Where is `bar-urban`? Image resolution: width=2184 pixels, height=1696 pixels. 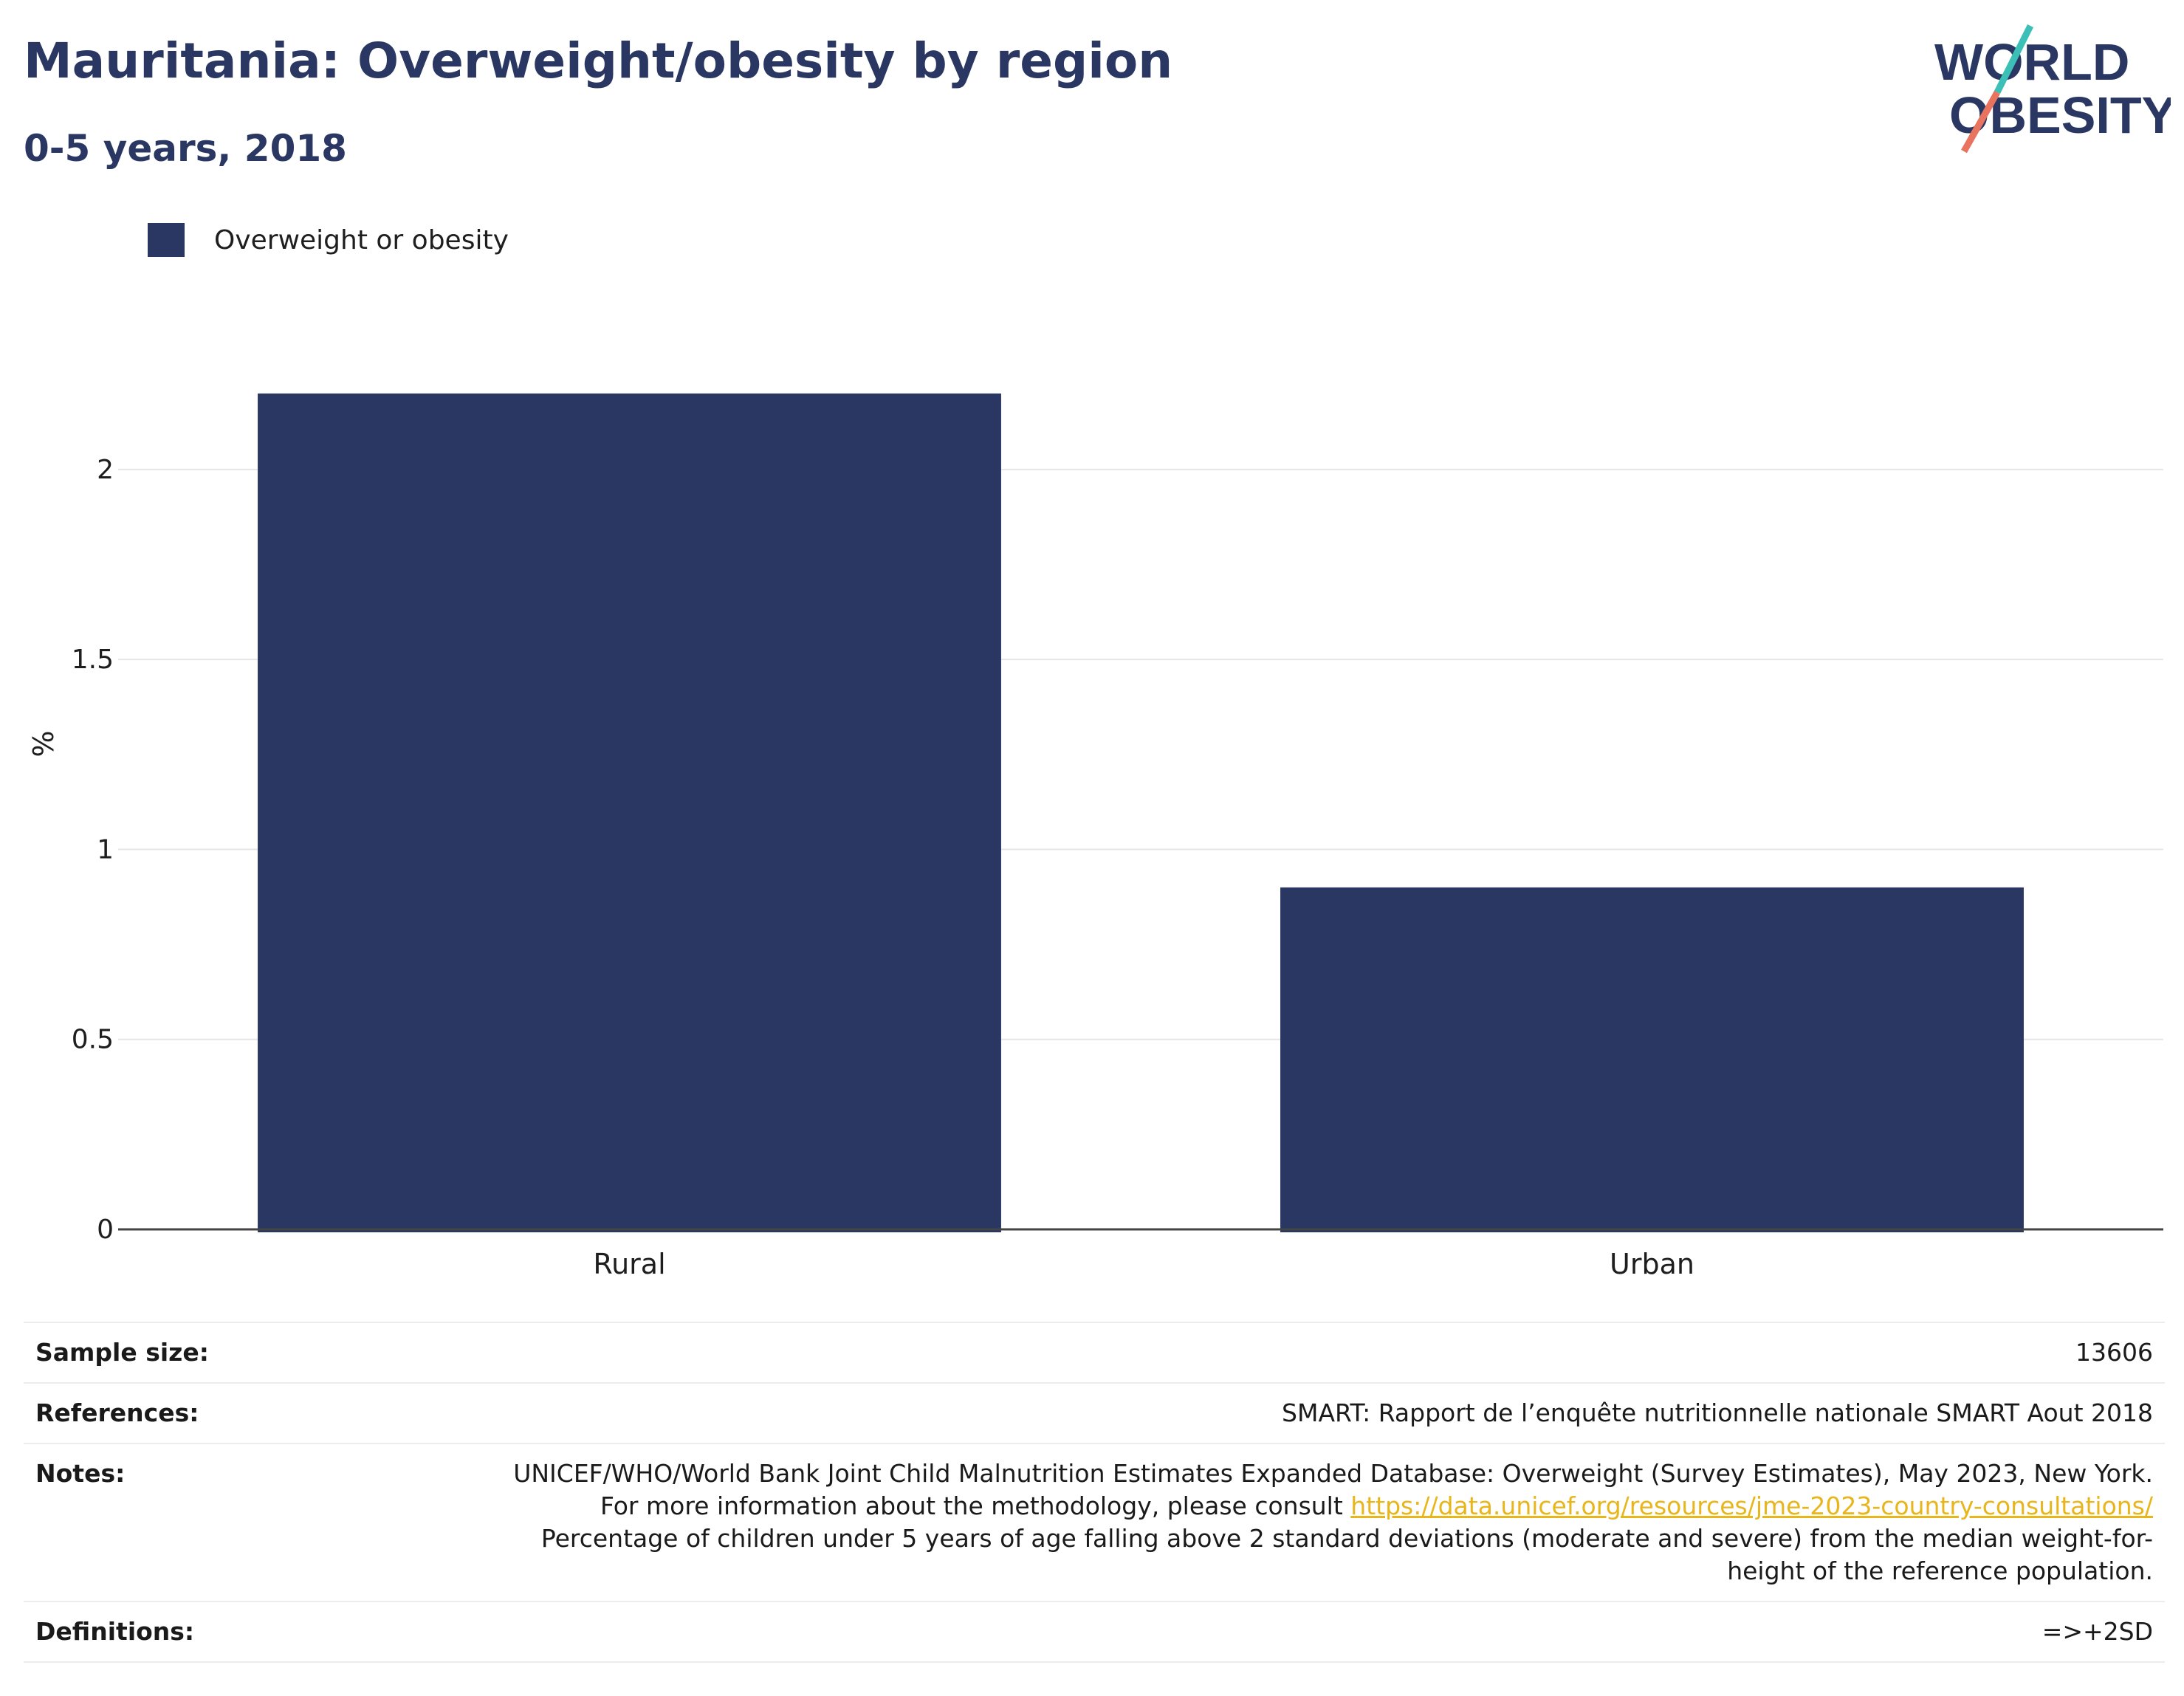 bar-urban is located at coordinates (1652, 1059).